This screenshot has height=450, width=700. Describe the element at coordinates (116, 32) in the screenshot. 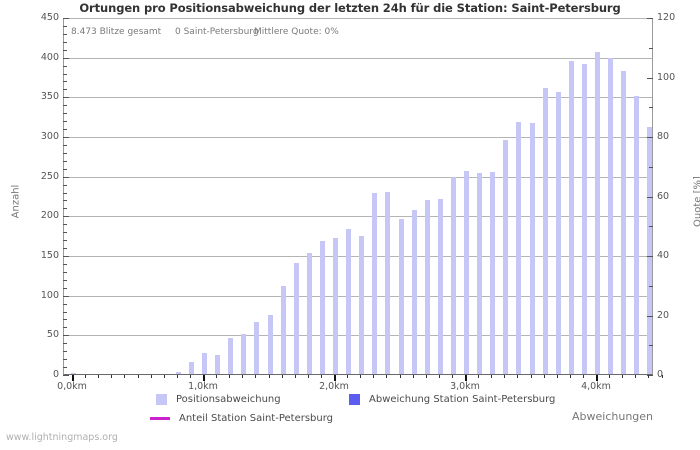

I see `annotation-total-strikes: 8.473 Blitze gesamt` at that location.